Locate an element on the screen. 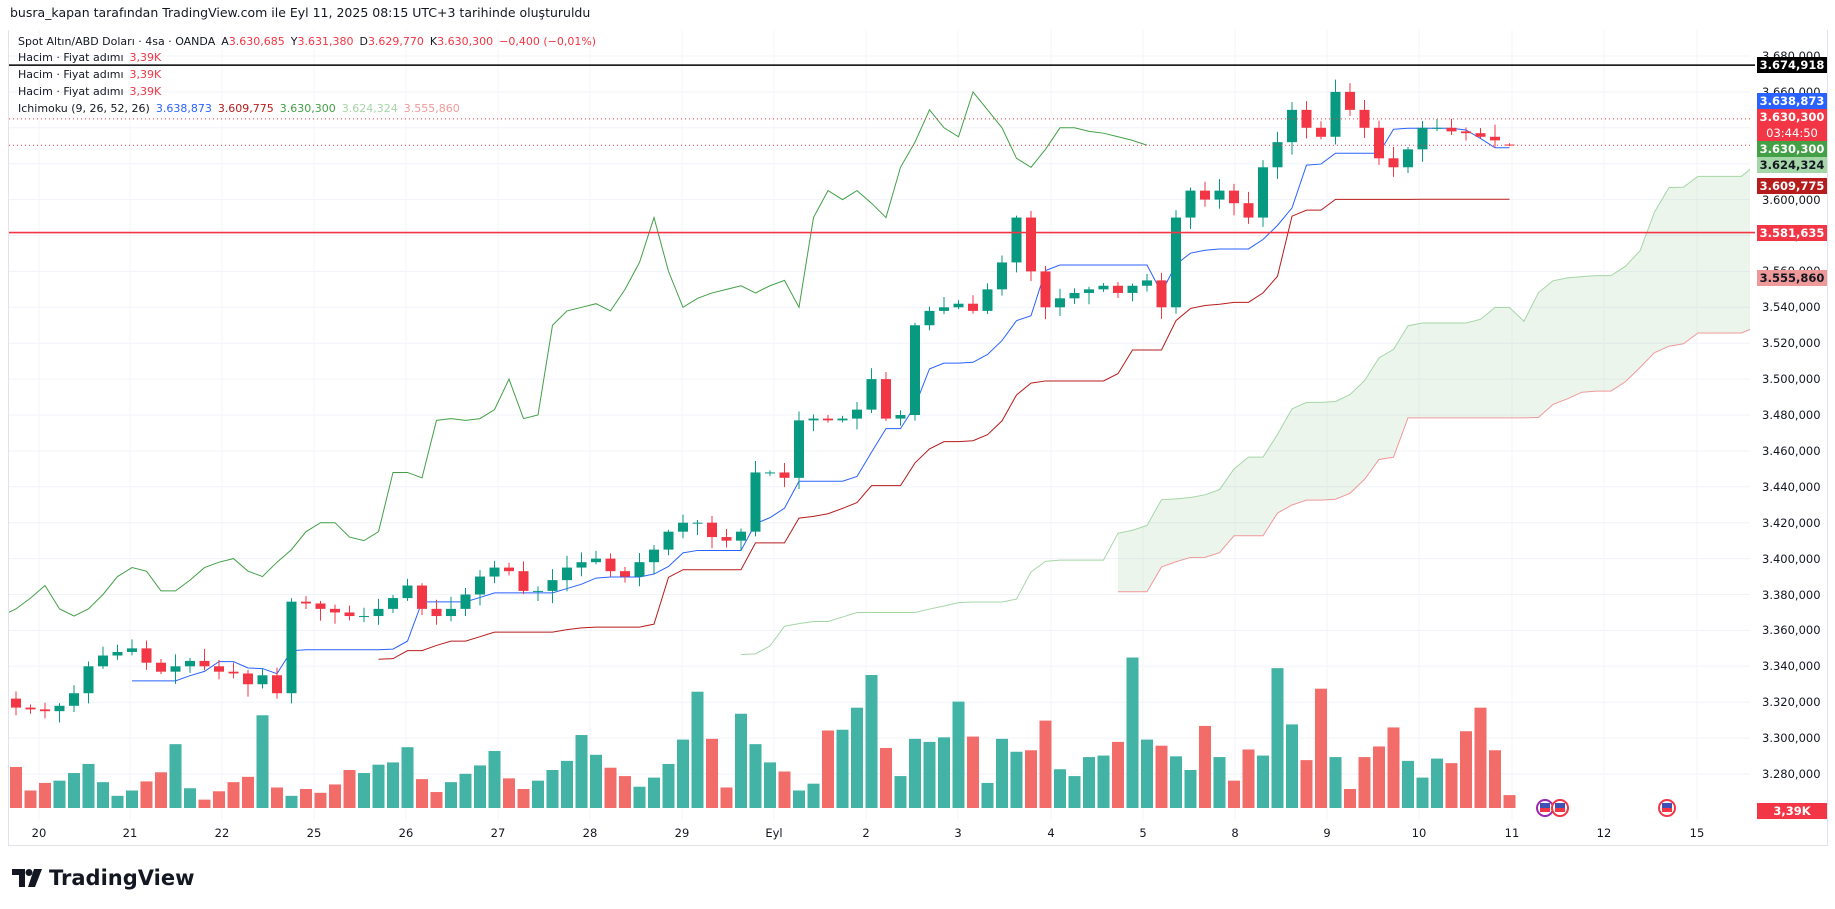 This screenshot has height=909, width=1835. conversion-line-value: 3.638,873 is located at coordinates (183, 108).